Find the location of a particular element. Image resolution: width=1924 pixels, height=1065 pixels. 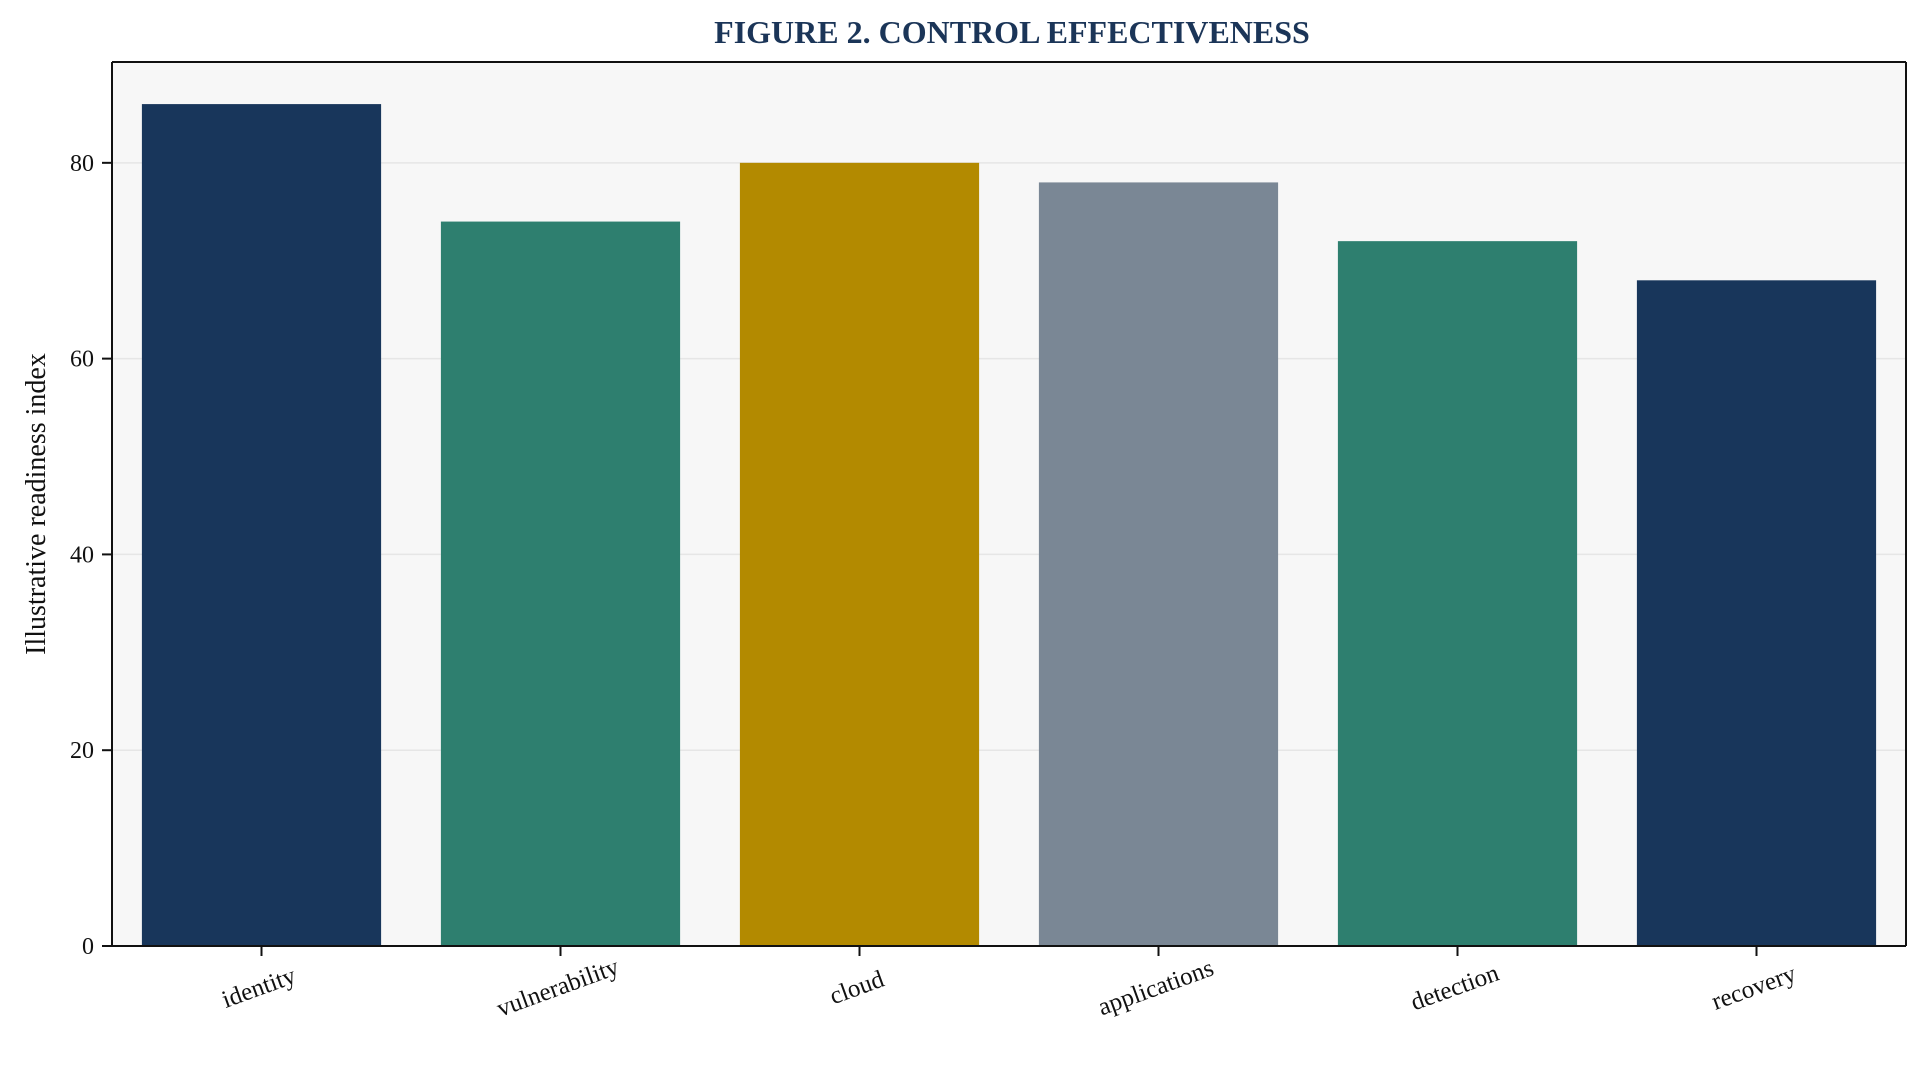

bar-identity is located at coordinates (261, 525).